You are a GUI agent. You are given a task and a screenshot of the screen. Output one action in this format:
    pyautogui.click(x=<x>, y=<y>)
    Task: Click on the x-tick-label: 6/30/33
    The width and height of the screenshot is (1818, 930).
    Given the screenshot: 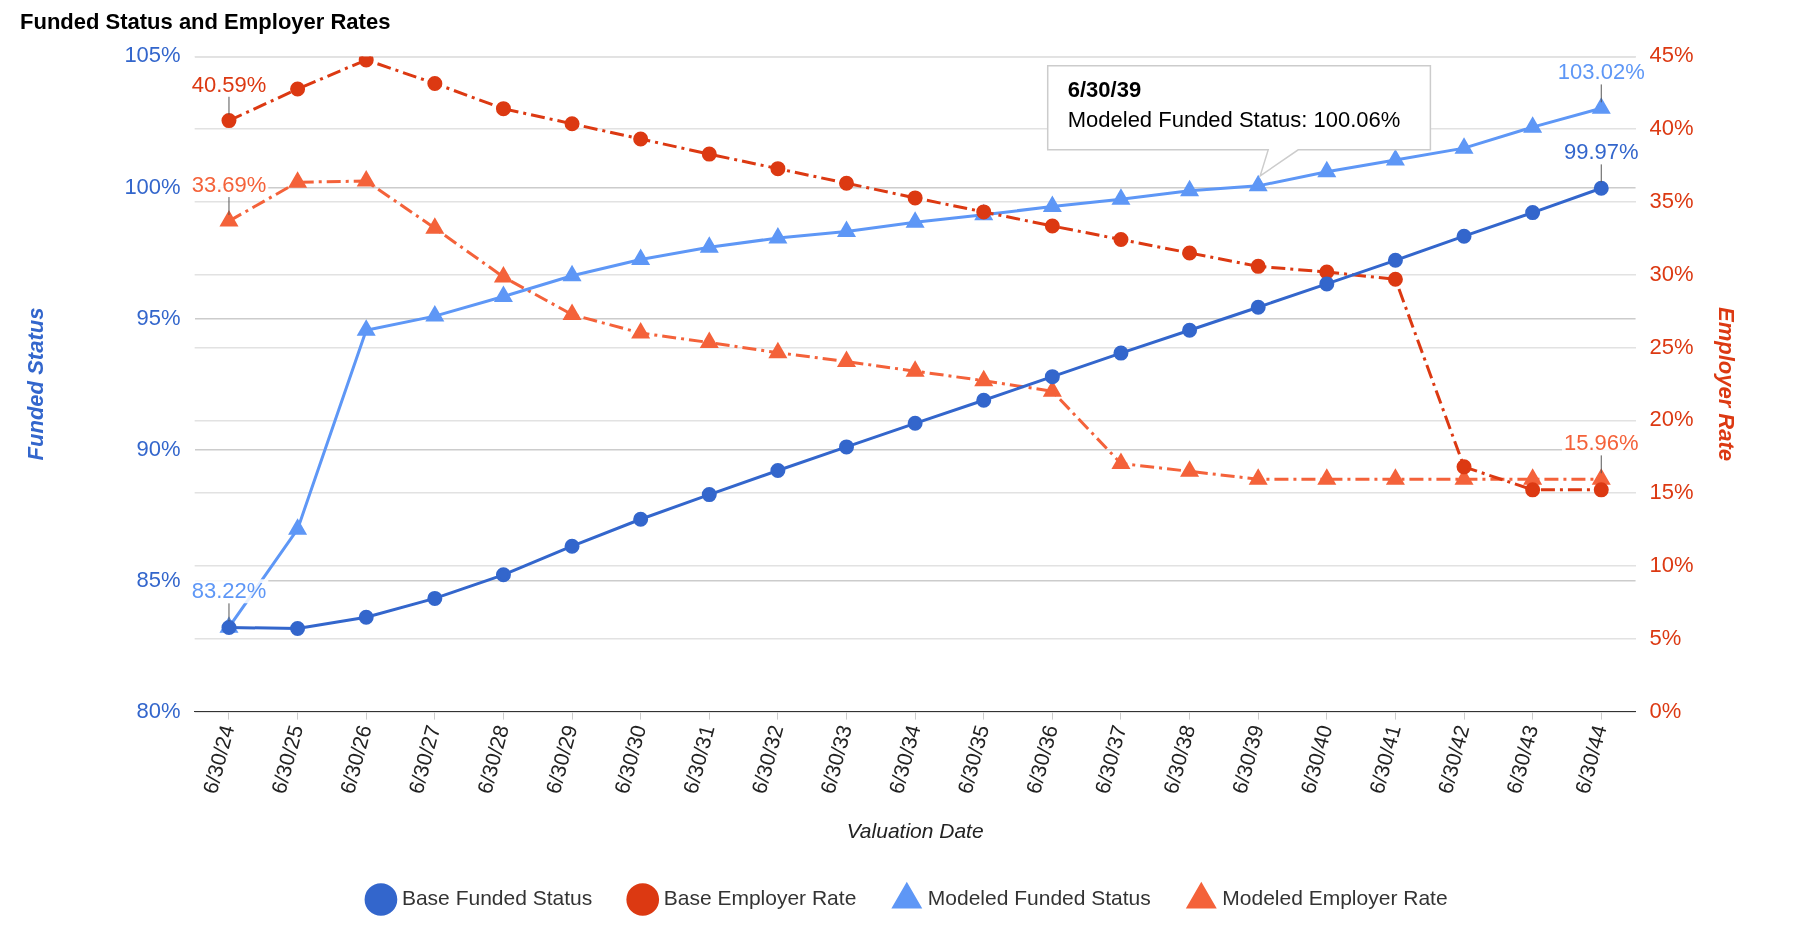 What is the action you would take?
    pyautogui.click(x=835, y=759)
    